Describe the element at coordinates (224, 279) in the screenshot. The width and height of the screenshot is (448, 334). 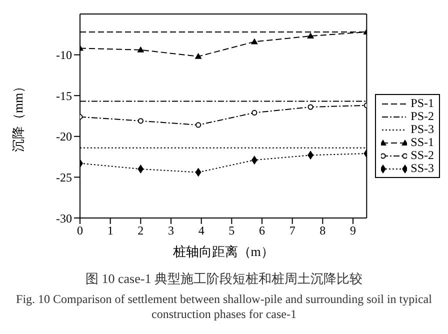
I see `caption: 图 10 case-1 典型施工阶段短桩和桩周土沉降比较` at that location.